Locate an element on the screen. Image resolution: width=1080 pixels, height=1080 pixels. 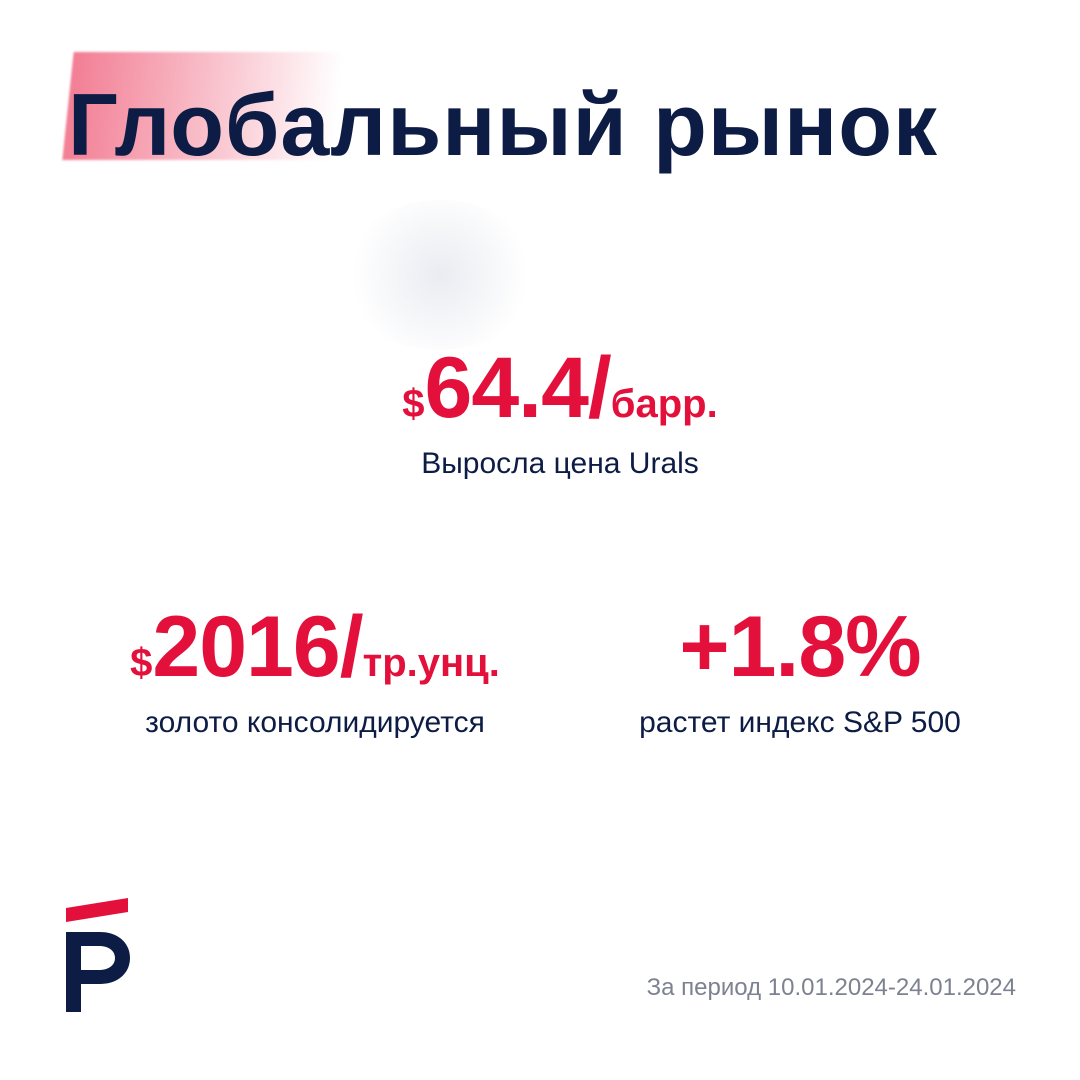
stat-gold: $2016/тр.унц. золото консолидируется is located at coordinates (315, 672).